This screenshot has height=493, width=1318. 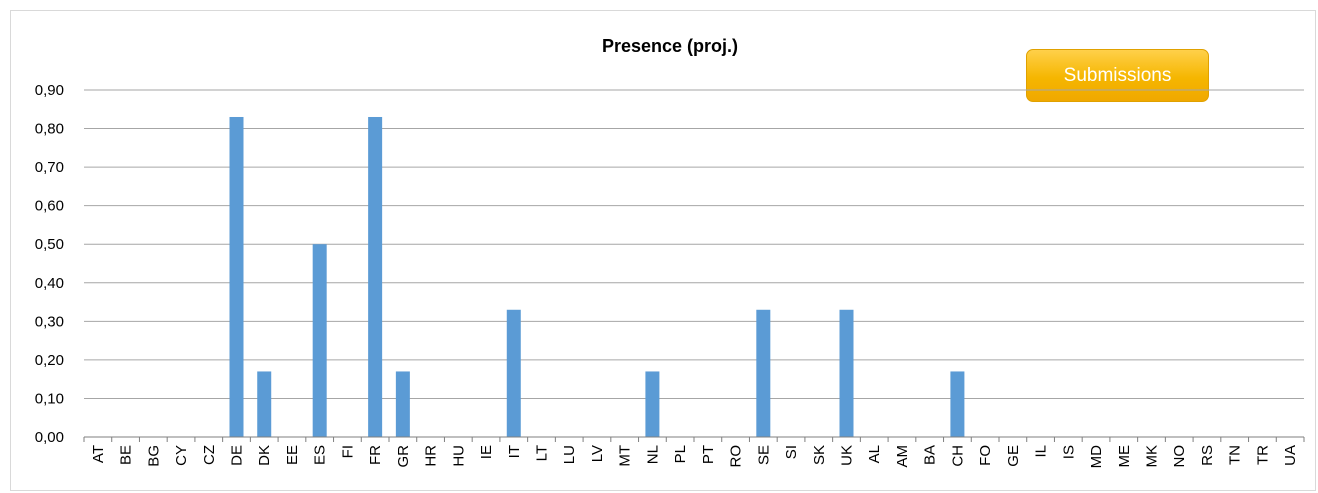 What do you see at coordinates (49, 167) in the screenshot?
I see `y-tick-label: 0,70` at bounding box center [49, 167].